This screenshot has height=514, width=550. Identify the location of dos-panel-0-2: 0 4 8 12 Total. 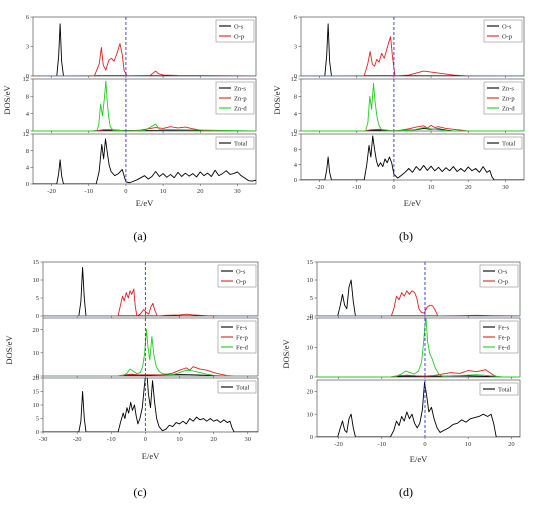
(140, 159).